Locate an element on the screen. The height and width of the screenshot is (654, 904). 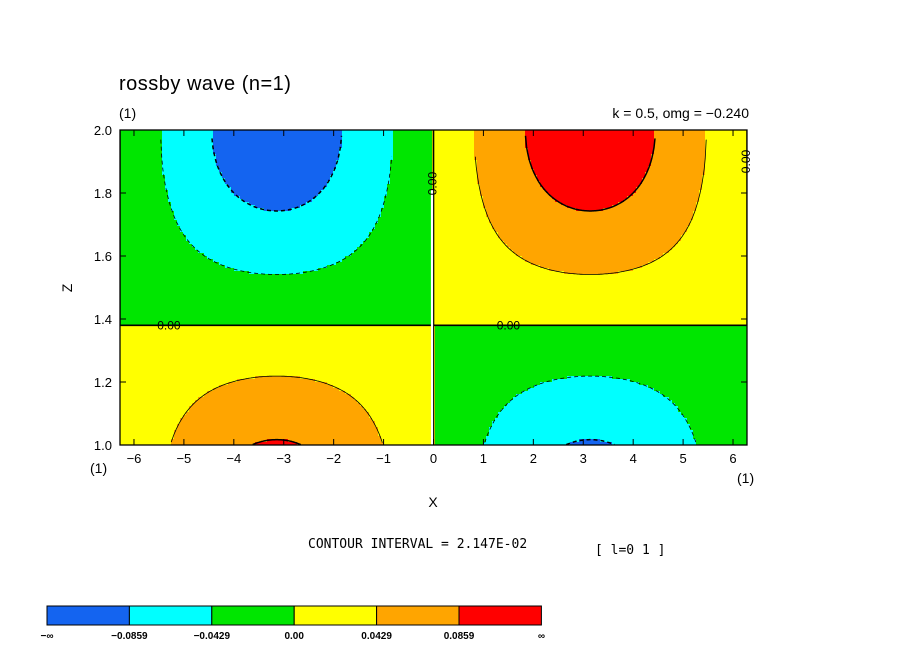
x-tick-label: 2 is located at coordinates (533, 458).